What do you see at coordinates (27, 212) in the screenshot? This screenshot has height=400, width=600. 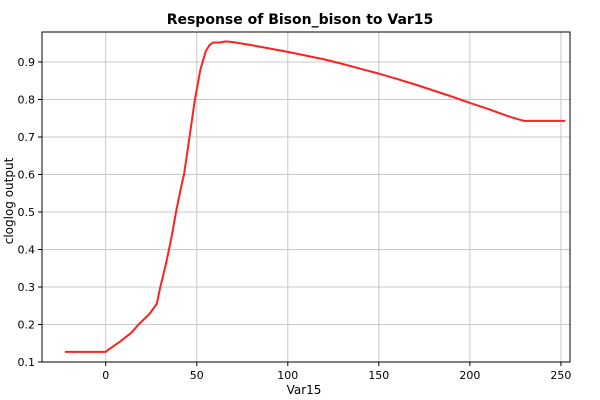 I see `y-tick-label: 0.5` at bounding box center [27, 212].